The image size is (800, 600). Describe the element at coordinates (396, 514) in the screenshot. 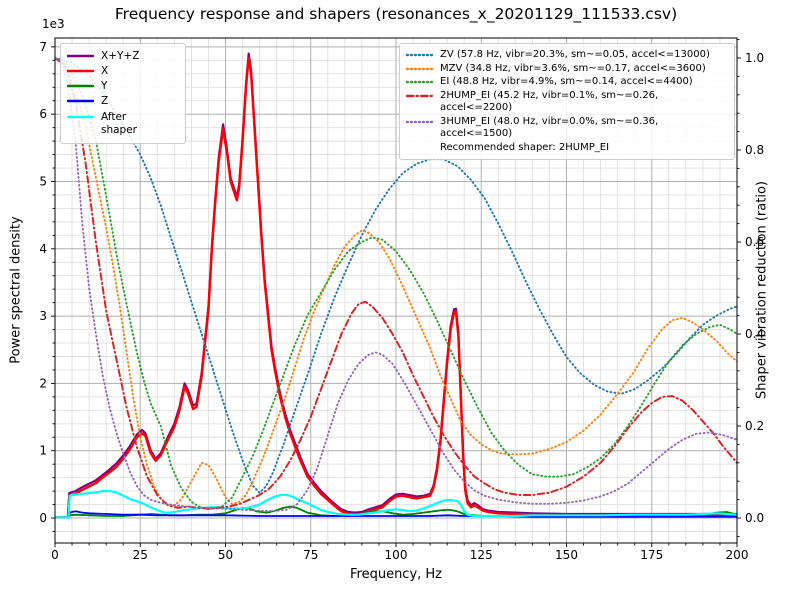

I see `series-z` at that location.